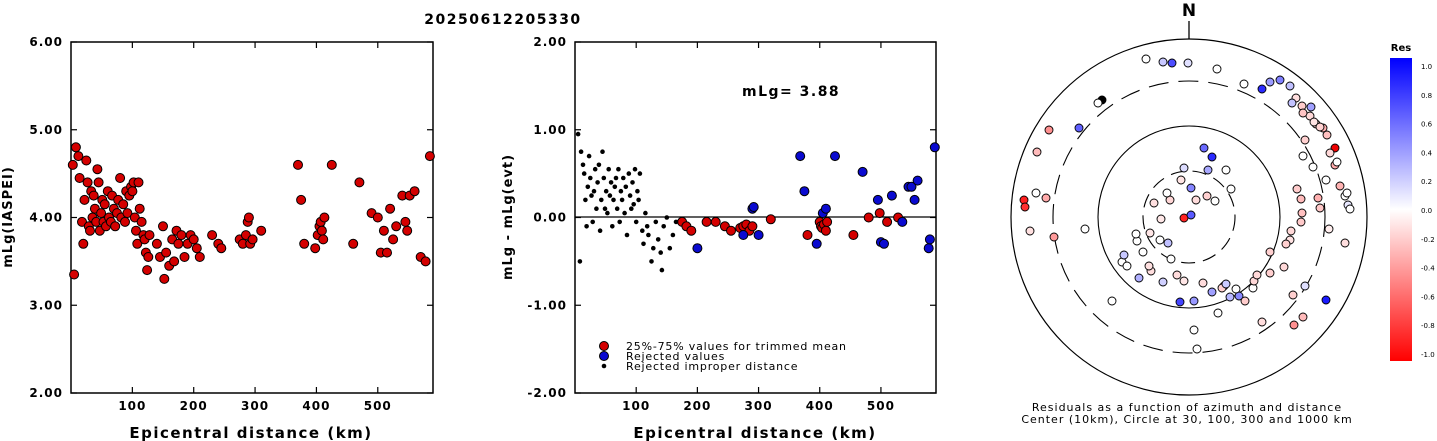 The height and width of the screenshot is (441, 1437). Describe the element at coordinates (46, 393) in the screenshot. I see `left-y-tick-label: 2.00` at that location.